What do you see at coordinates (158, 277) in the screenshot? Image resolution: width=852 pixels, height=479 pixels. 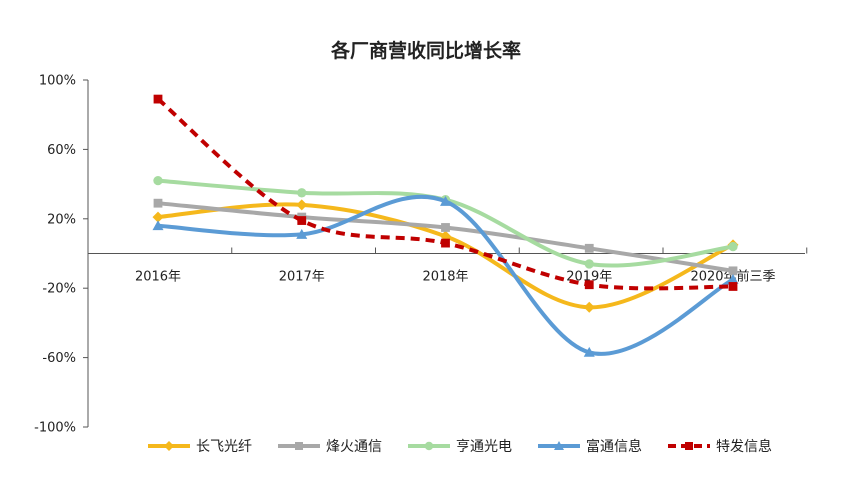 I see `x-tick-label: 2016年` at bounding box center [158, 277].